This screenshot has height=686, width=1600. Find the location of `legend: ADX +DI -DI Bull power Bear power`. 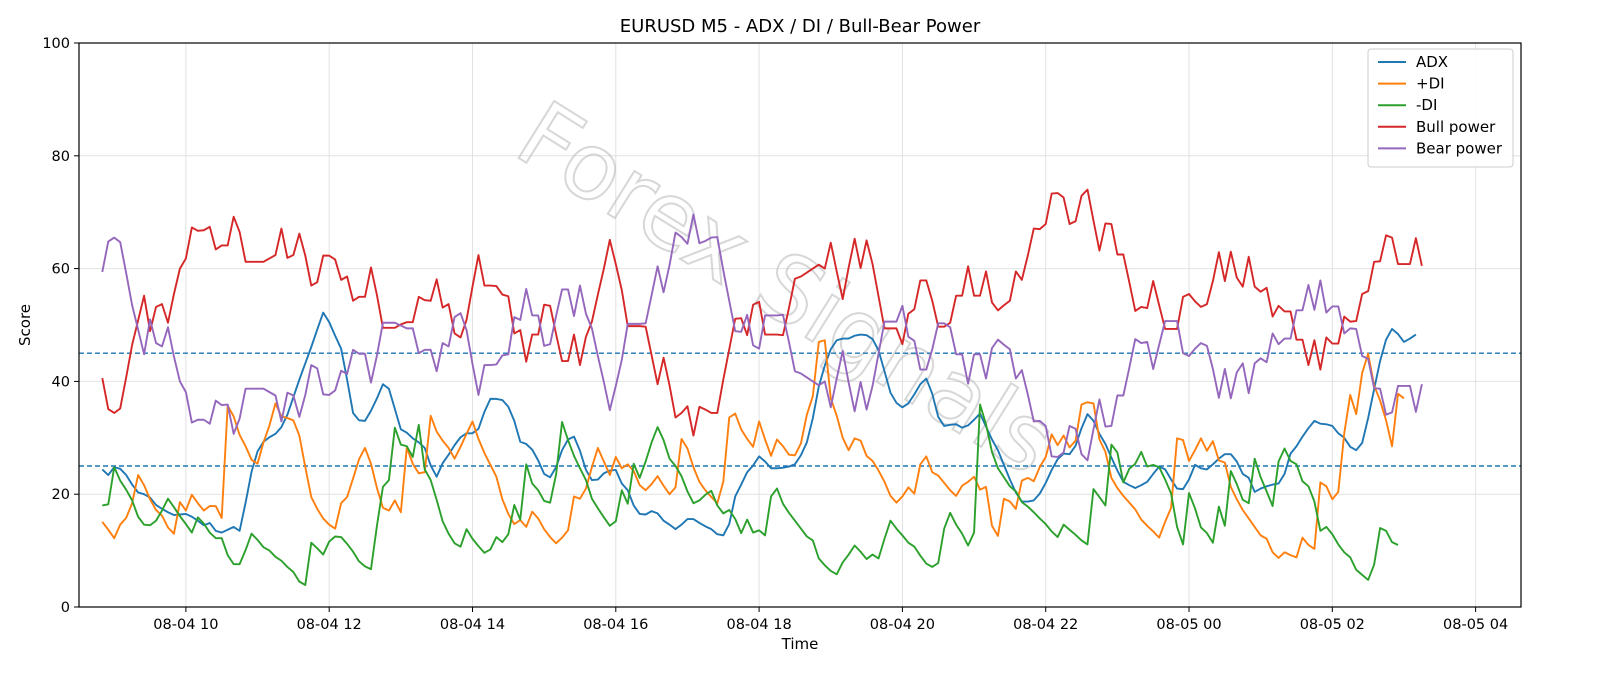

legend: ADX +DI -DI Bull power Bear power is located at coordinates (1440, 108).